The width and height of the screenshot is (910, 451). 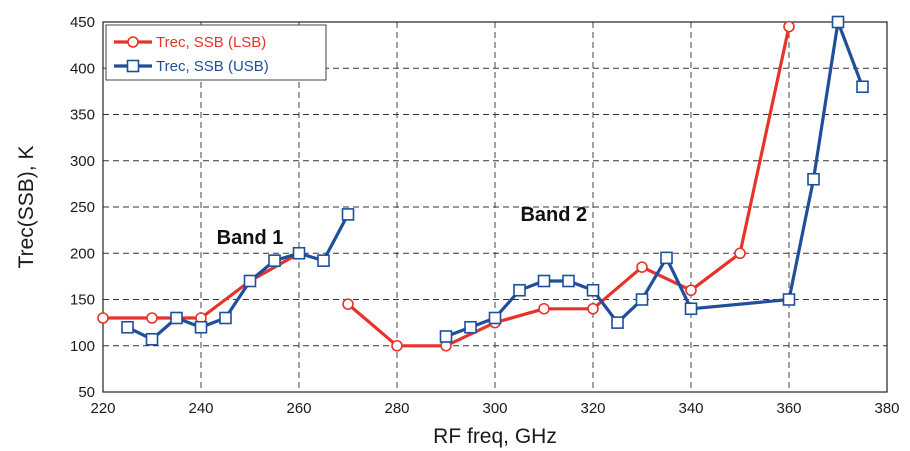 I want to click on y-tick-label: 150, so click(x=82, y=300).